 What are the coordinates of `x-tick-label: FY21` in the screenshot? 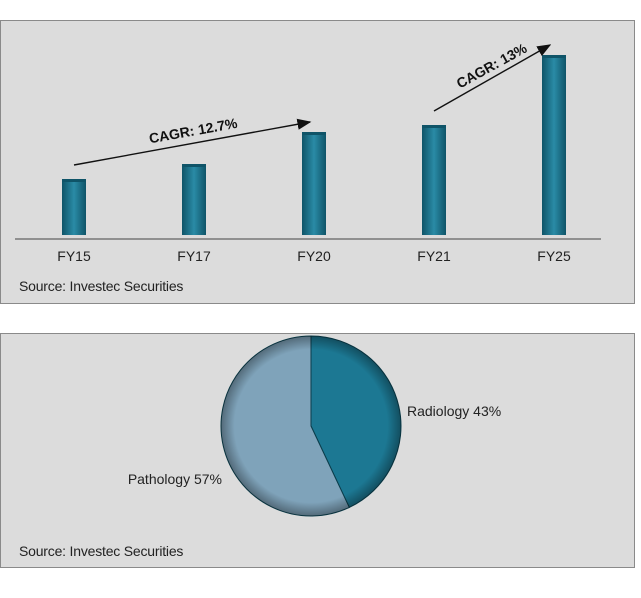 It's located at (434, 256).